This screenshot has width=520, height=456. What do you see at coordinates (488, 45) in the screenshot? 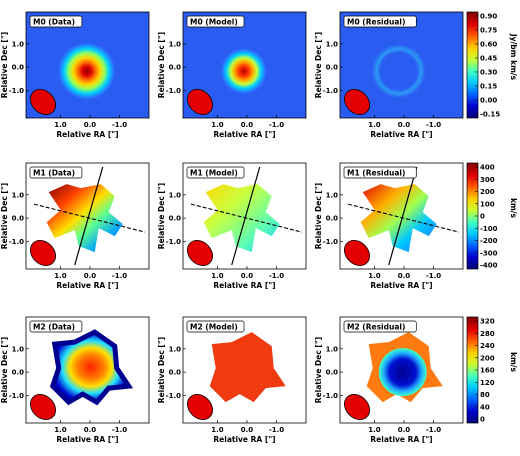
I see `colorbar-tick-label: 0.60` at bounding box center [488, 45].